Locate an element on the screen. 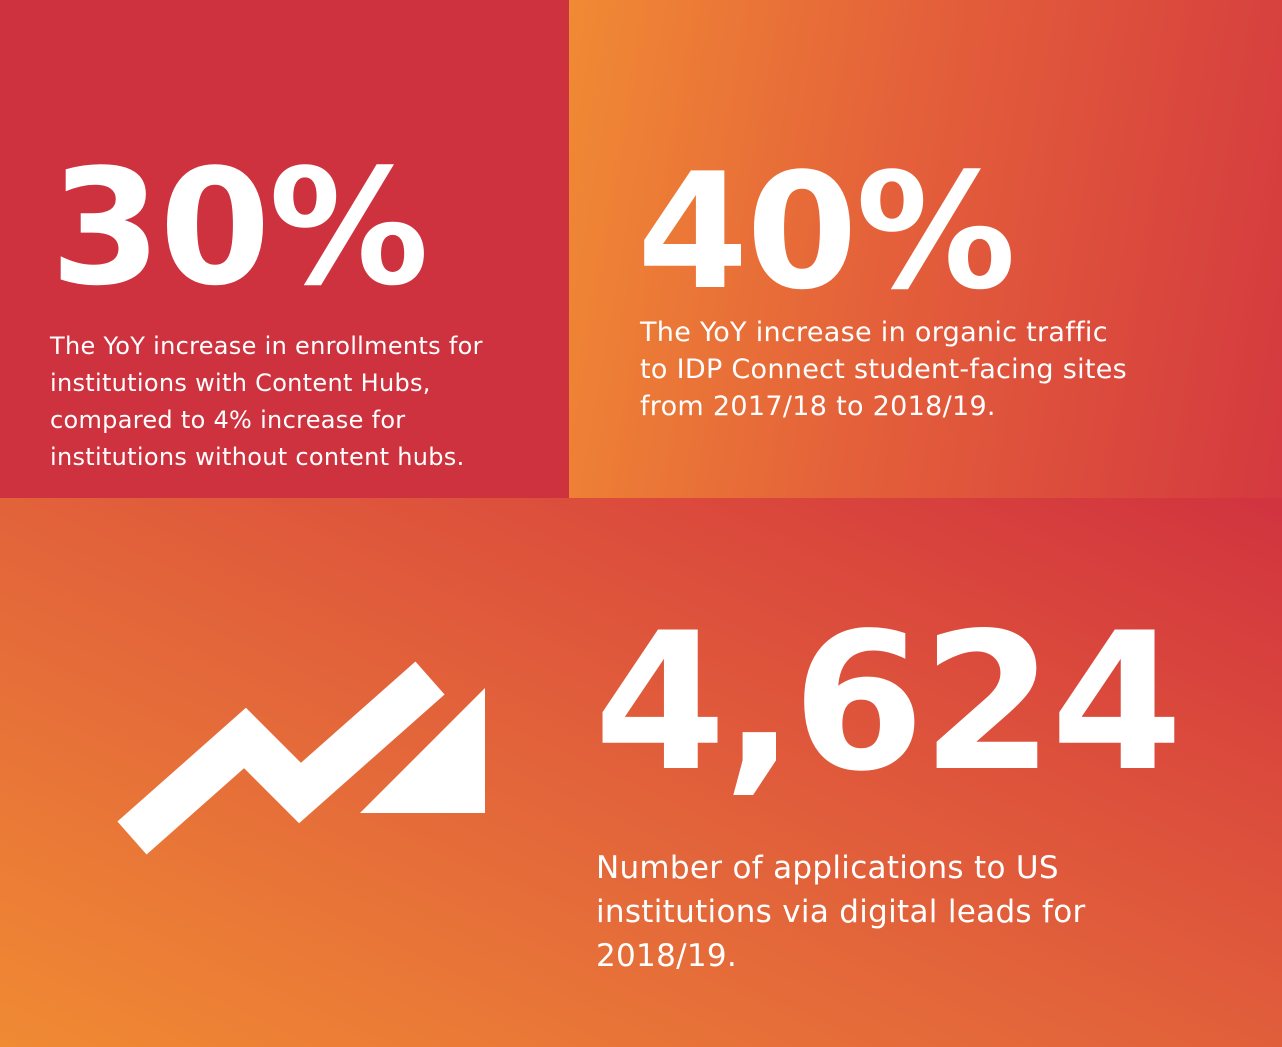  stat-value: 4,624 is located at coordinates (888, 702).